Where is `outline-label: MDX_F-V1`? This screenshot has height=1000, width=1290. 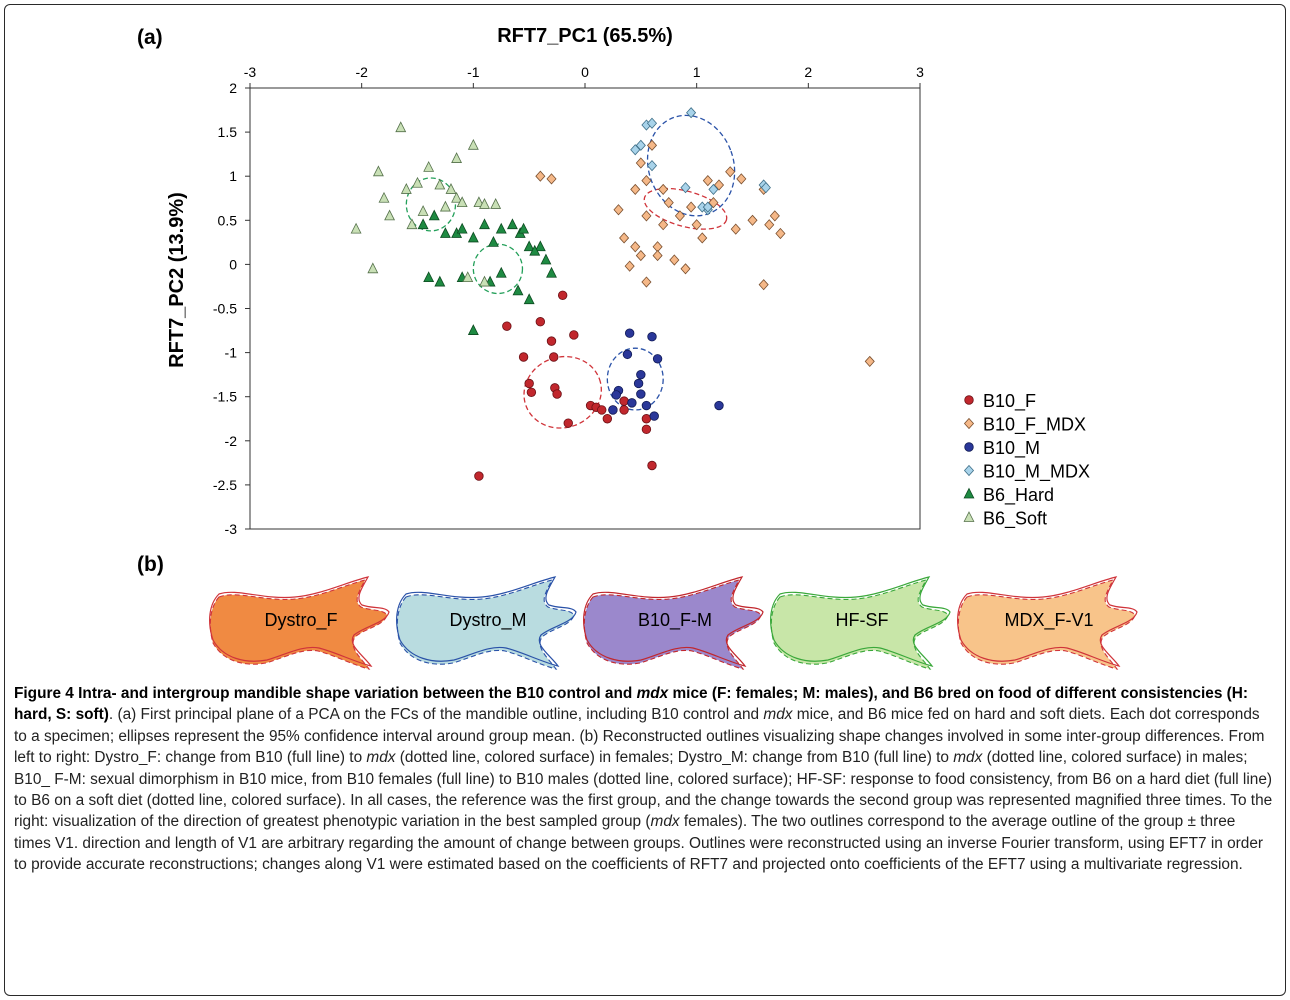 outline-label: MDX_F-V1 is located at coordinates (1048, 620).